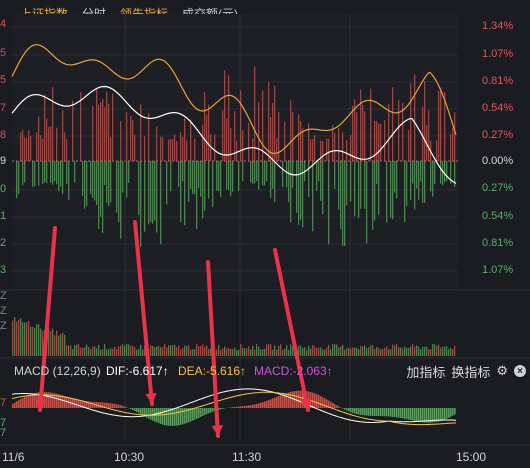 This screenshot has width=530, height=468. Describe the element at coordinates (471, 372) in the screenshot. I see `switch-indicator-button: 换指标` at that location.